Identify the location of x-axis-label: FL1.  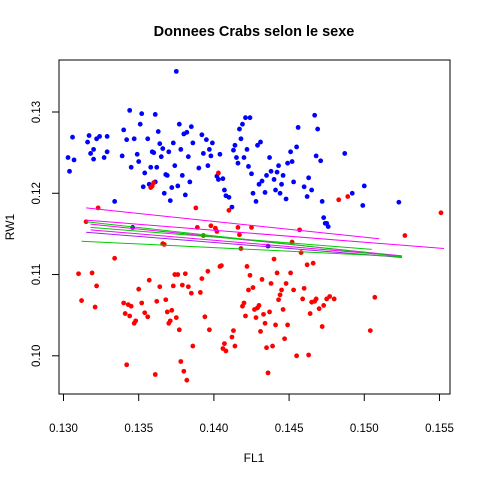
(254, 458).